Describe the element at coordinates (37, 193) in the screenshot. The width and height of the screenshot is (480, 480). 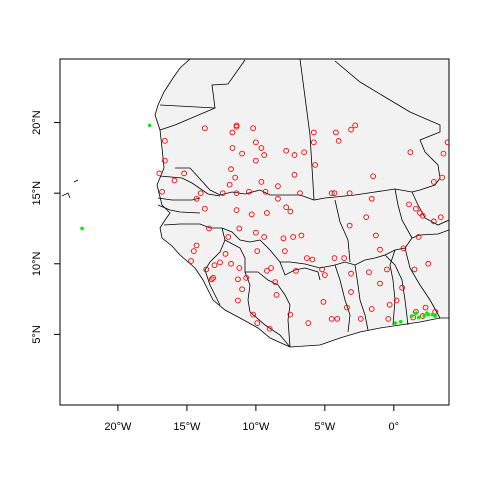
I see `y-tick-label: 15°N` at that location.